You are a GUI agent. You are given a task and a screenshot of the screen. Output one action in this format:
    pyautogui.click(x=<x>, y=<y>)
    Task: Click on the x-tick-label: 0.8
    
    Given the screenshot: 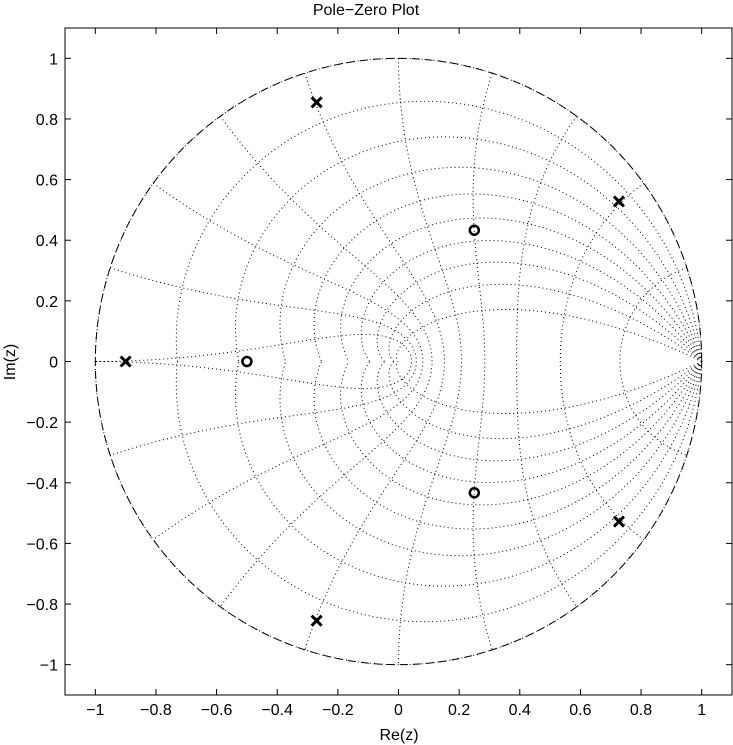 What is the action you would take?
    pyautogui.click(x=641, y=710)
    